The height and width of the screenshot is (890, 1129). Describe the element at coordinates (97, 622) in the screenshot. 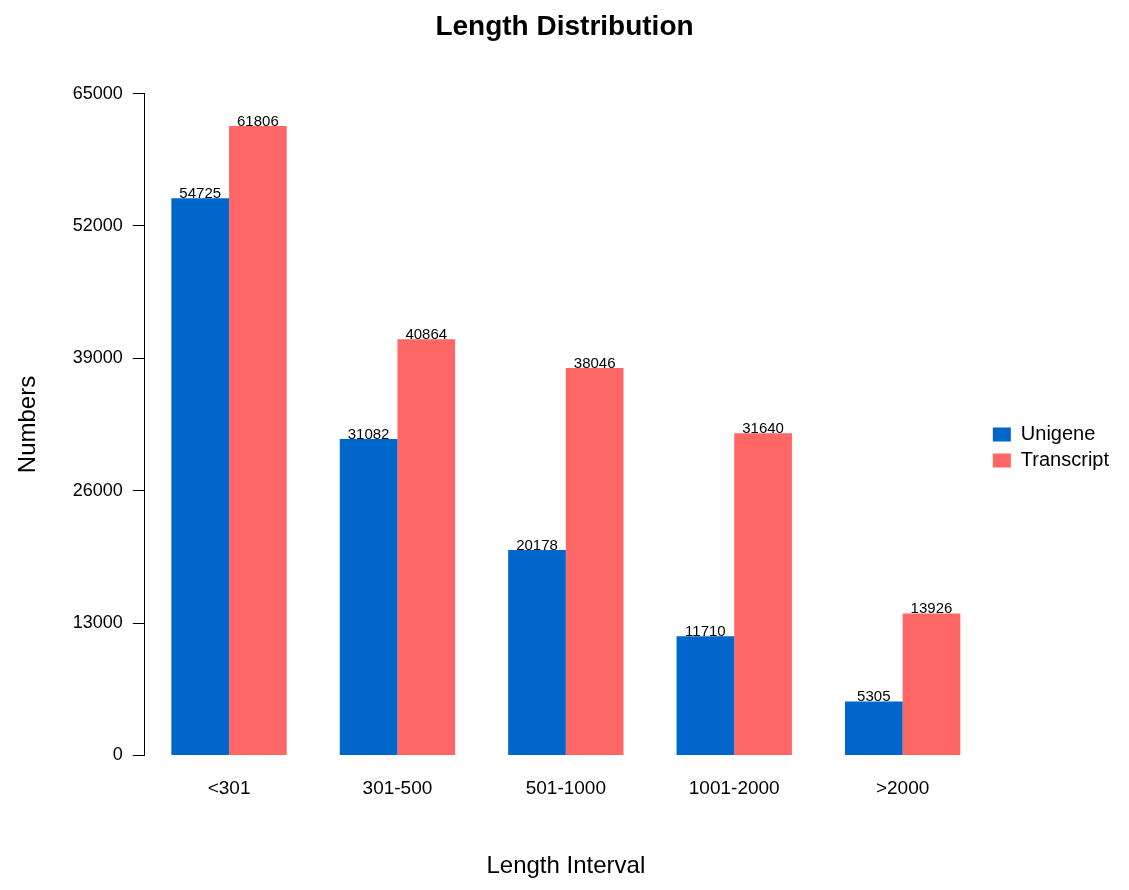

I see `y-tick-label: 13000` at that location.